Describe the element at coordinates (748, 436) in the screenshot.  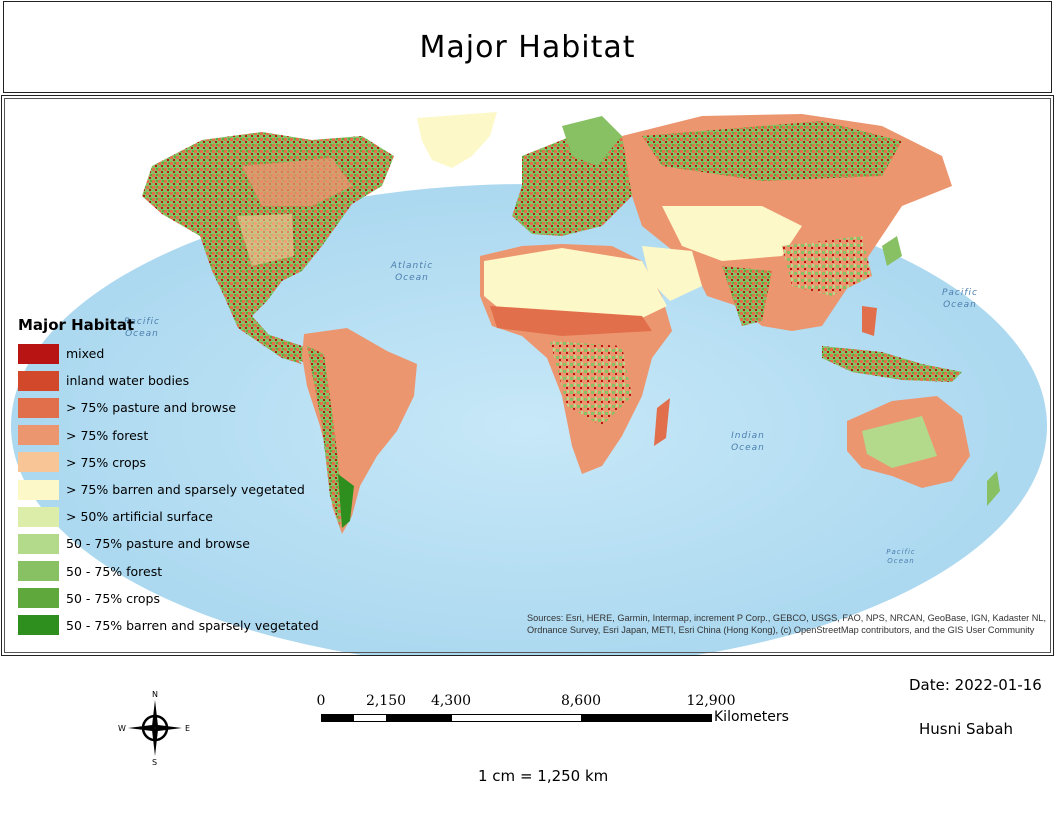
I see `ocean-name: Indian` at that location.